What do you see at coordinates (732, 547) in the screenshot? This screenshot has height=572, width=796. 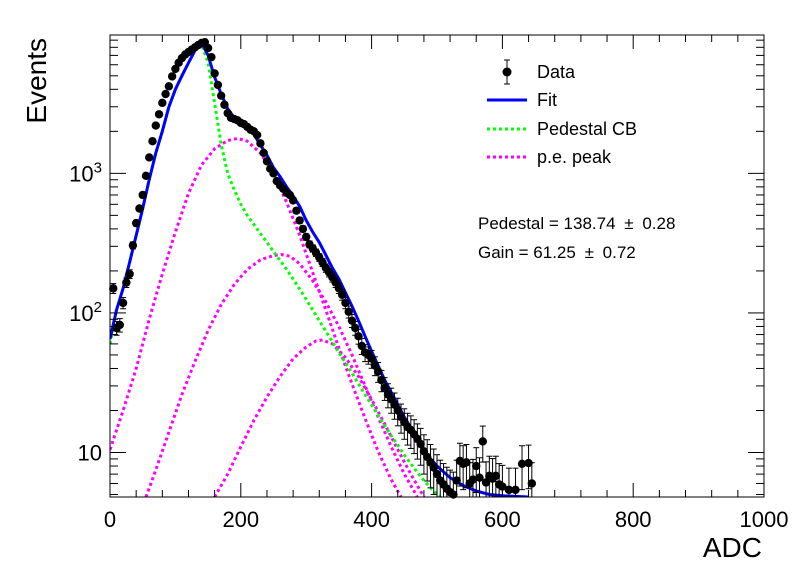 I see `x-axis-label: ADC` at bounding box center [732, 547].